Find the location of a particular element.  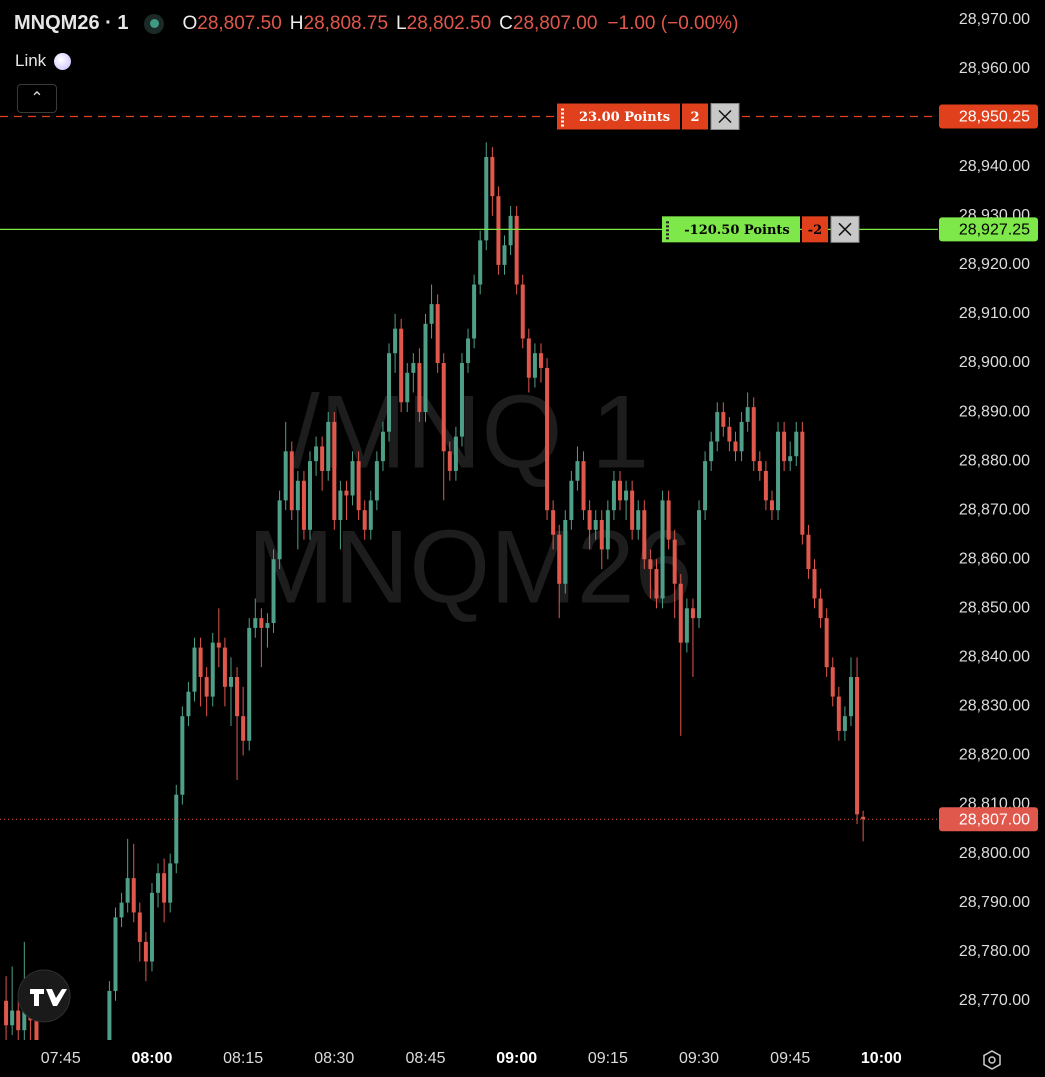

y-tick-label: 28,780.00 is located at coordinates (994, 951).